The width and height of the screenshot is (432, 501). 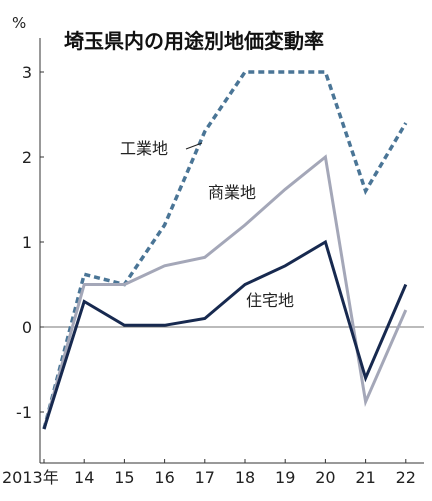 What do you see at coordinates (406, 477) in the screenshot?
I see `x-tick-label: 22` at bounding box center [406, 477].